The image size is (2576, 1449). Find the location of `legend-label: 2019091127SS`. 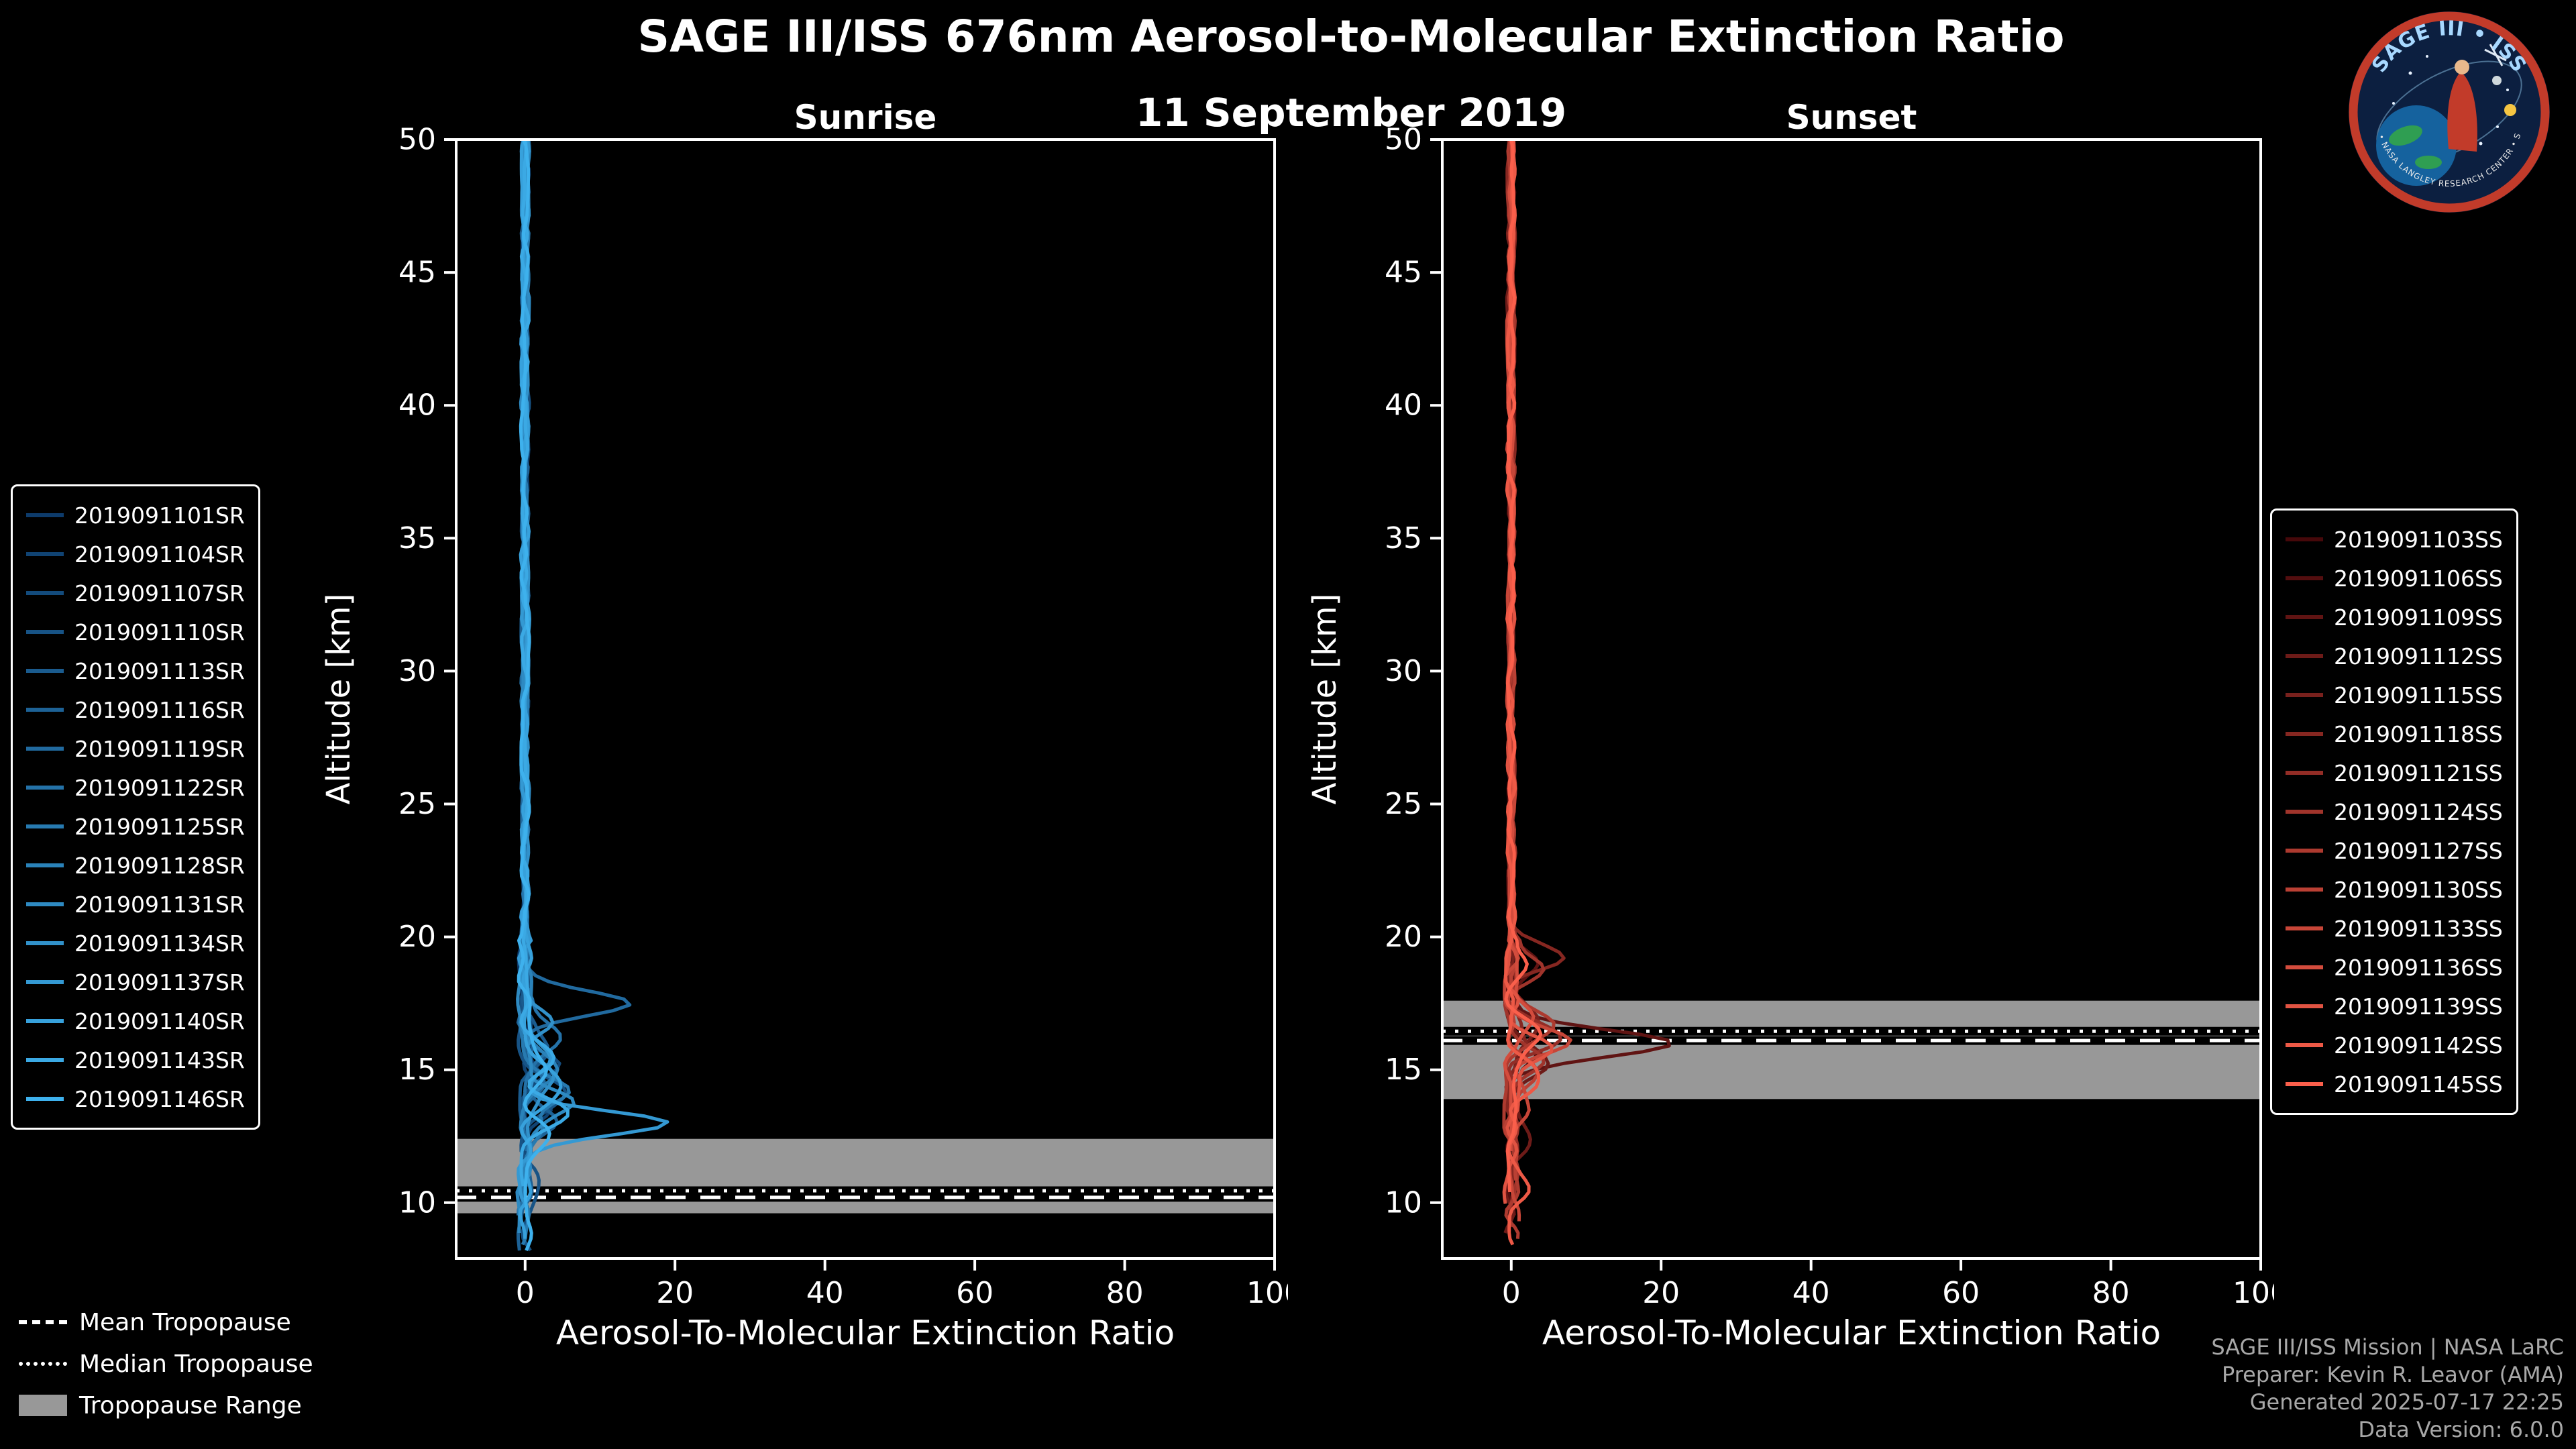

legend-label: 2019091127SS is located at coordinates (2418, 850).